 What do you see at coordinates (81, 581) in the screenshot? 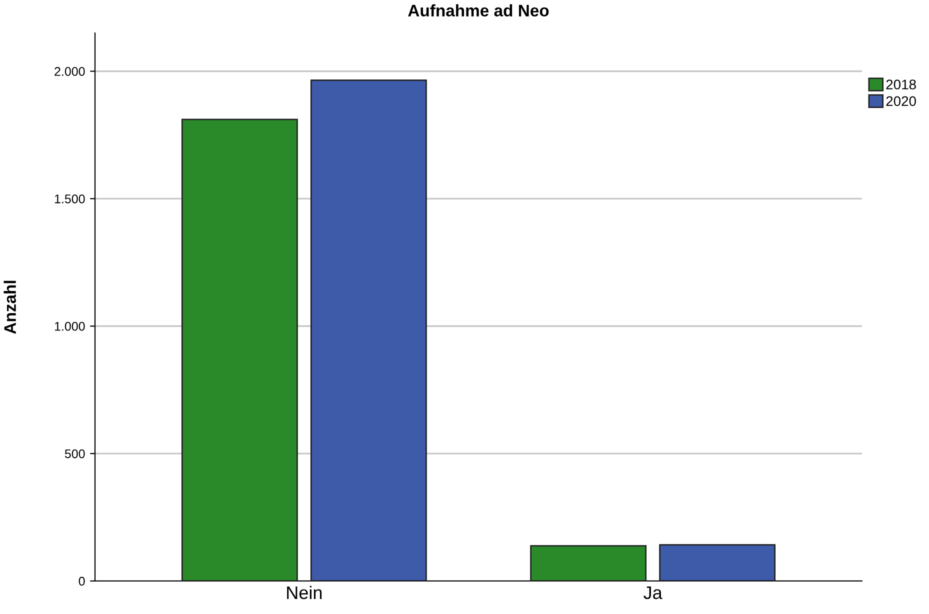
I see `y-tick-label: 0` at bounding box center [81, 581].